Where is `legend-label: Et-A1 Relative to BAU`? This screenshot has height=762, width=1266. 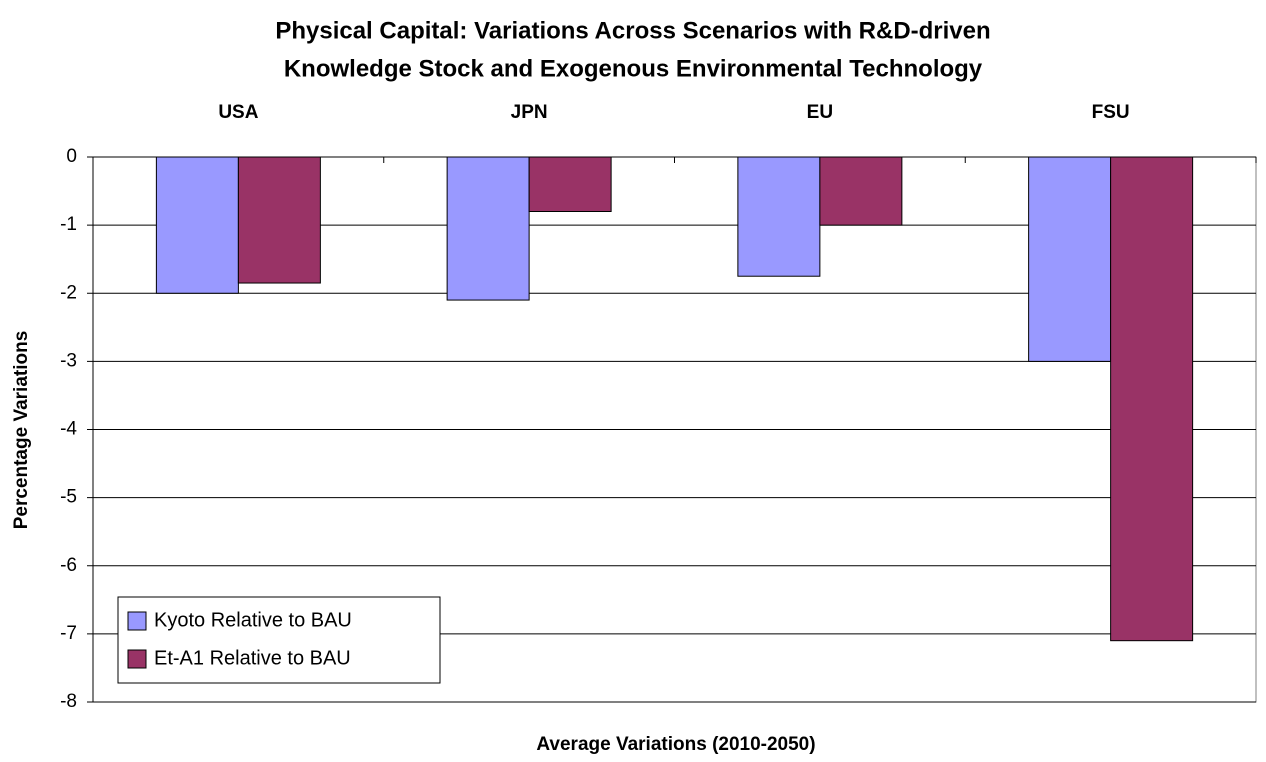 legend-label: Et-A1 Relative to BAU is located at coordinates (252, 658).